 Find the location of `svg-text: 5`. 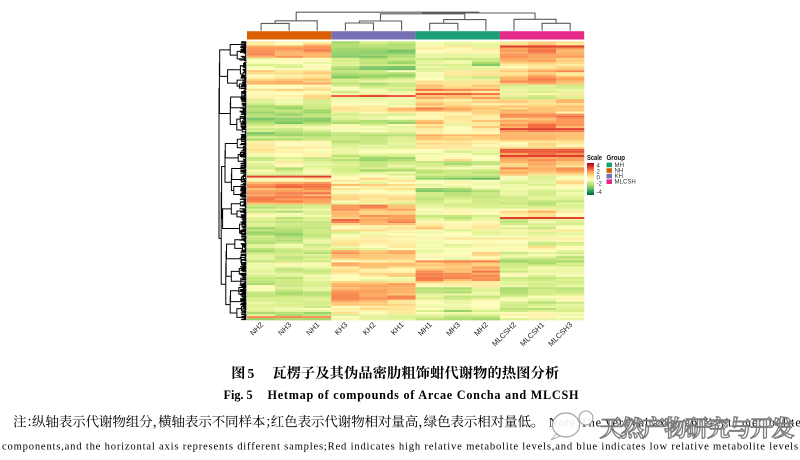

svg-text: 5 is located at coordinates (251, 373).